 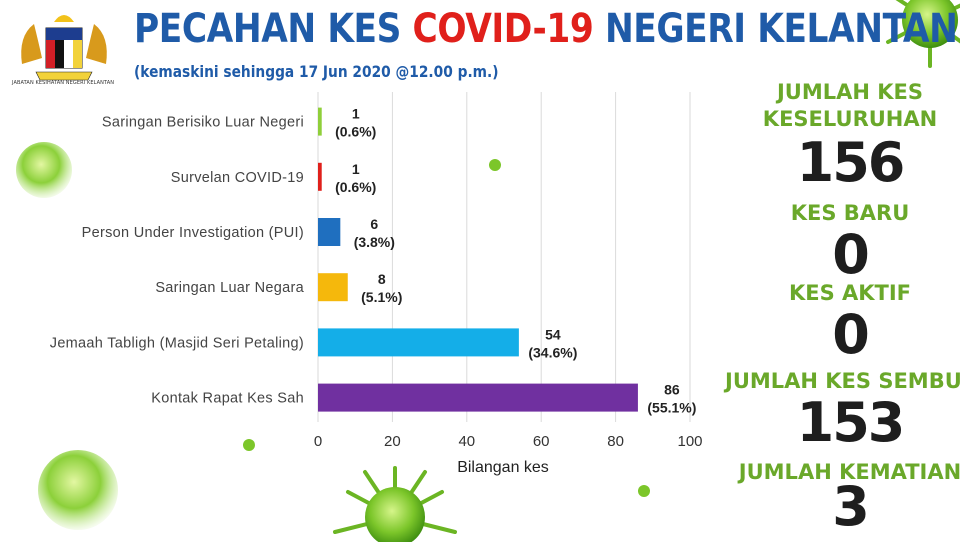 I want to click on stat-value-total: 156, so click(x=851, y=162).